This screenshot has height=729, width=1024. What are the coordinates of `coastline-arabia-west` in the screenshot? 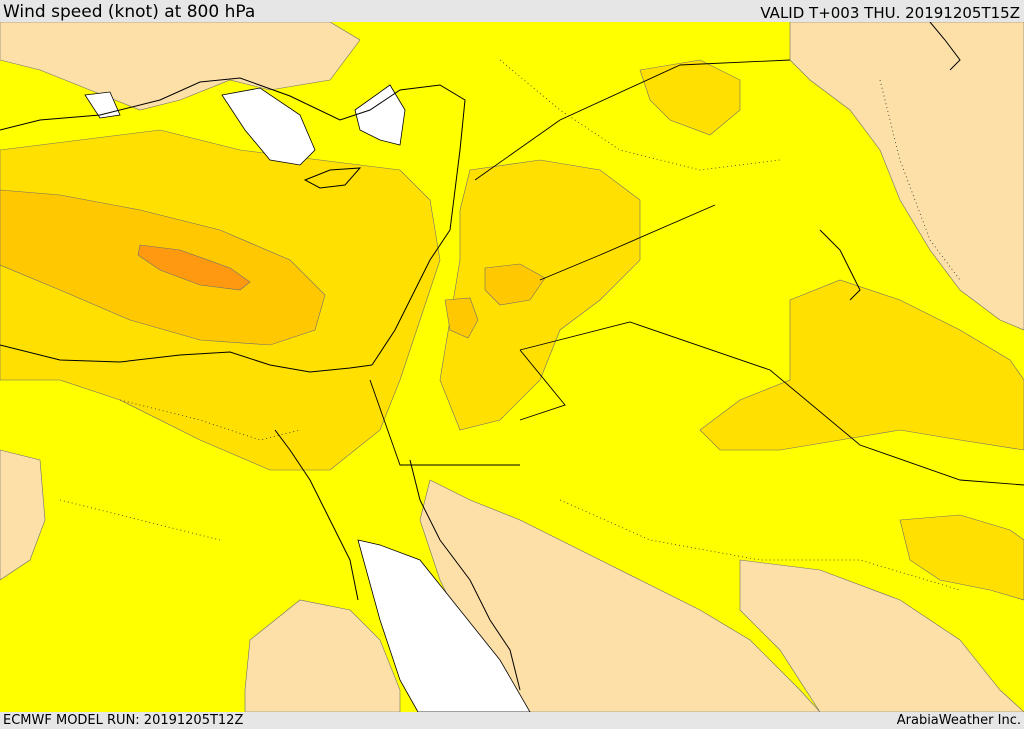 It's located at (465, 575).